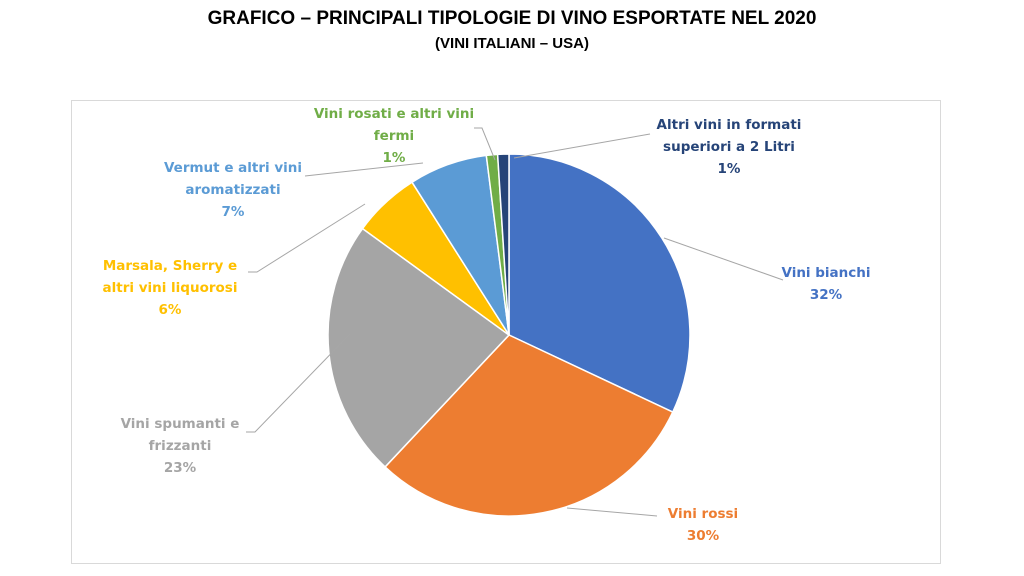  Describe the element at coordinates (512, 43) in the screenshot. I see `chart-subtitle: (VINI ITALIANI – USA)` at that location.